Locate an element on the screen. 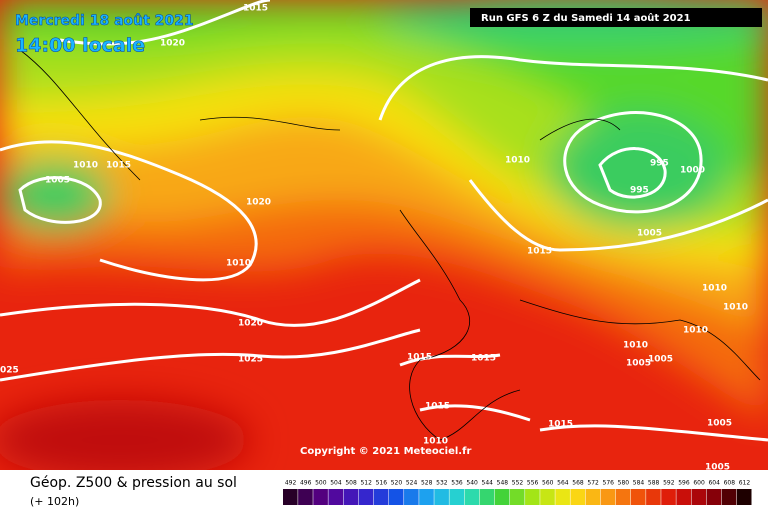  scale-label: 604 is located at coordinates (714, 483).